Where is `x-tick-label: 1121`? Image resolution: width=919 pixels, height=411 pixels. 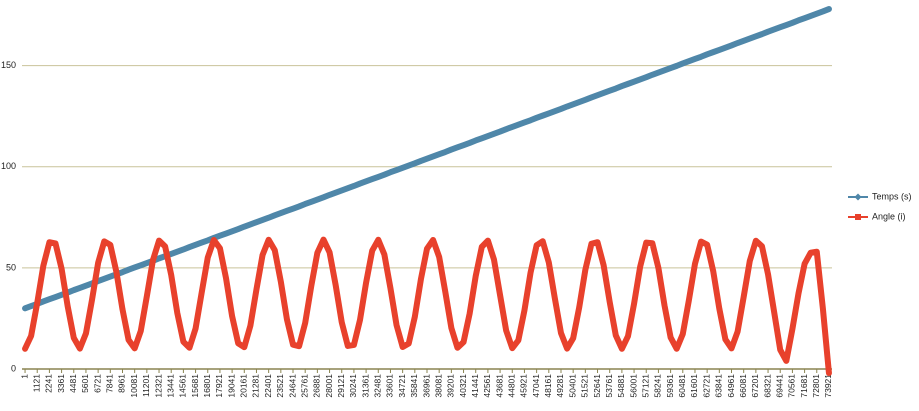
x-tick-label: 1121 is located at coordinates (36, 383).